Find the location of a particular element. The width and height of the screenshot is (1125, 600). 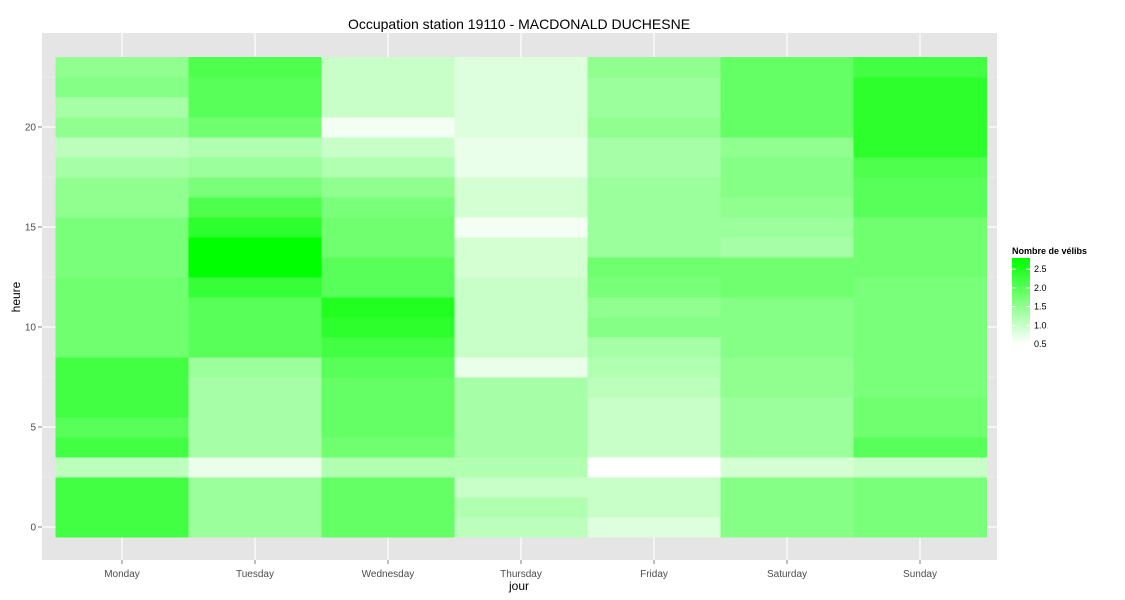

legend-tick-label: 1.0 is located at coordinates (1040, 325).